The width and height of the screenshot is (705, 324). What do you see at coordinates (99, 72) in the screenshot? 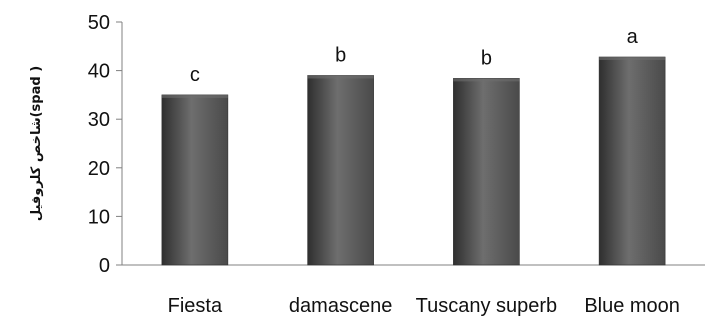
I see `y-tick-label: 40` at bounding box center [99, 72].